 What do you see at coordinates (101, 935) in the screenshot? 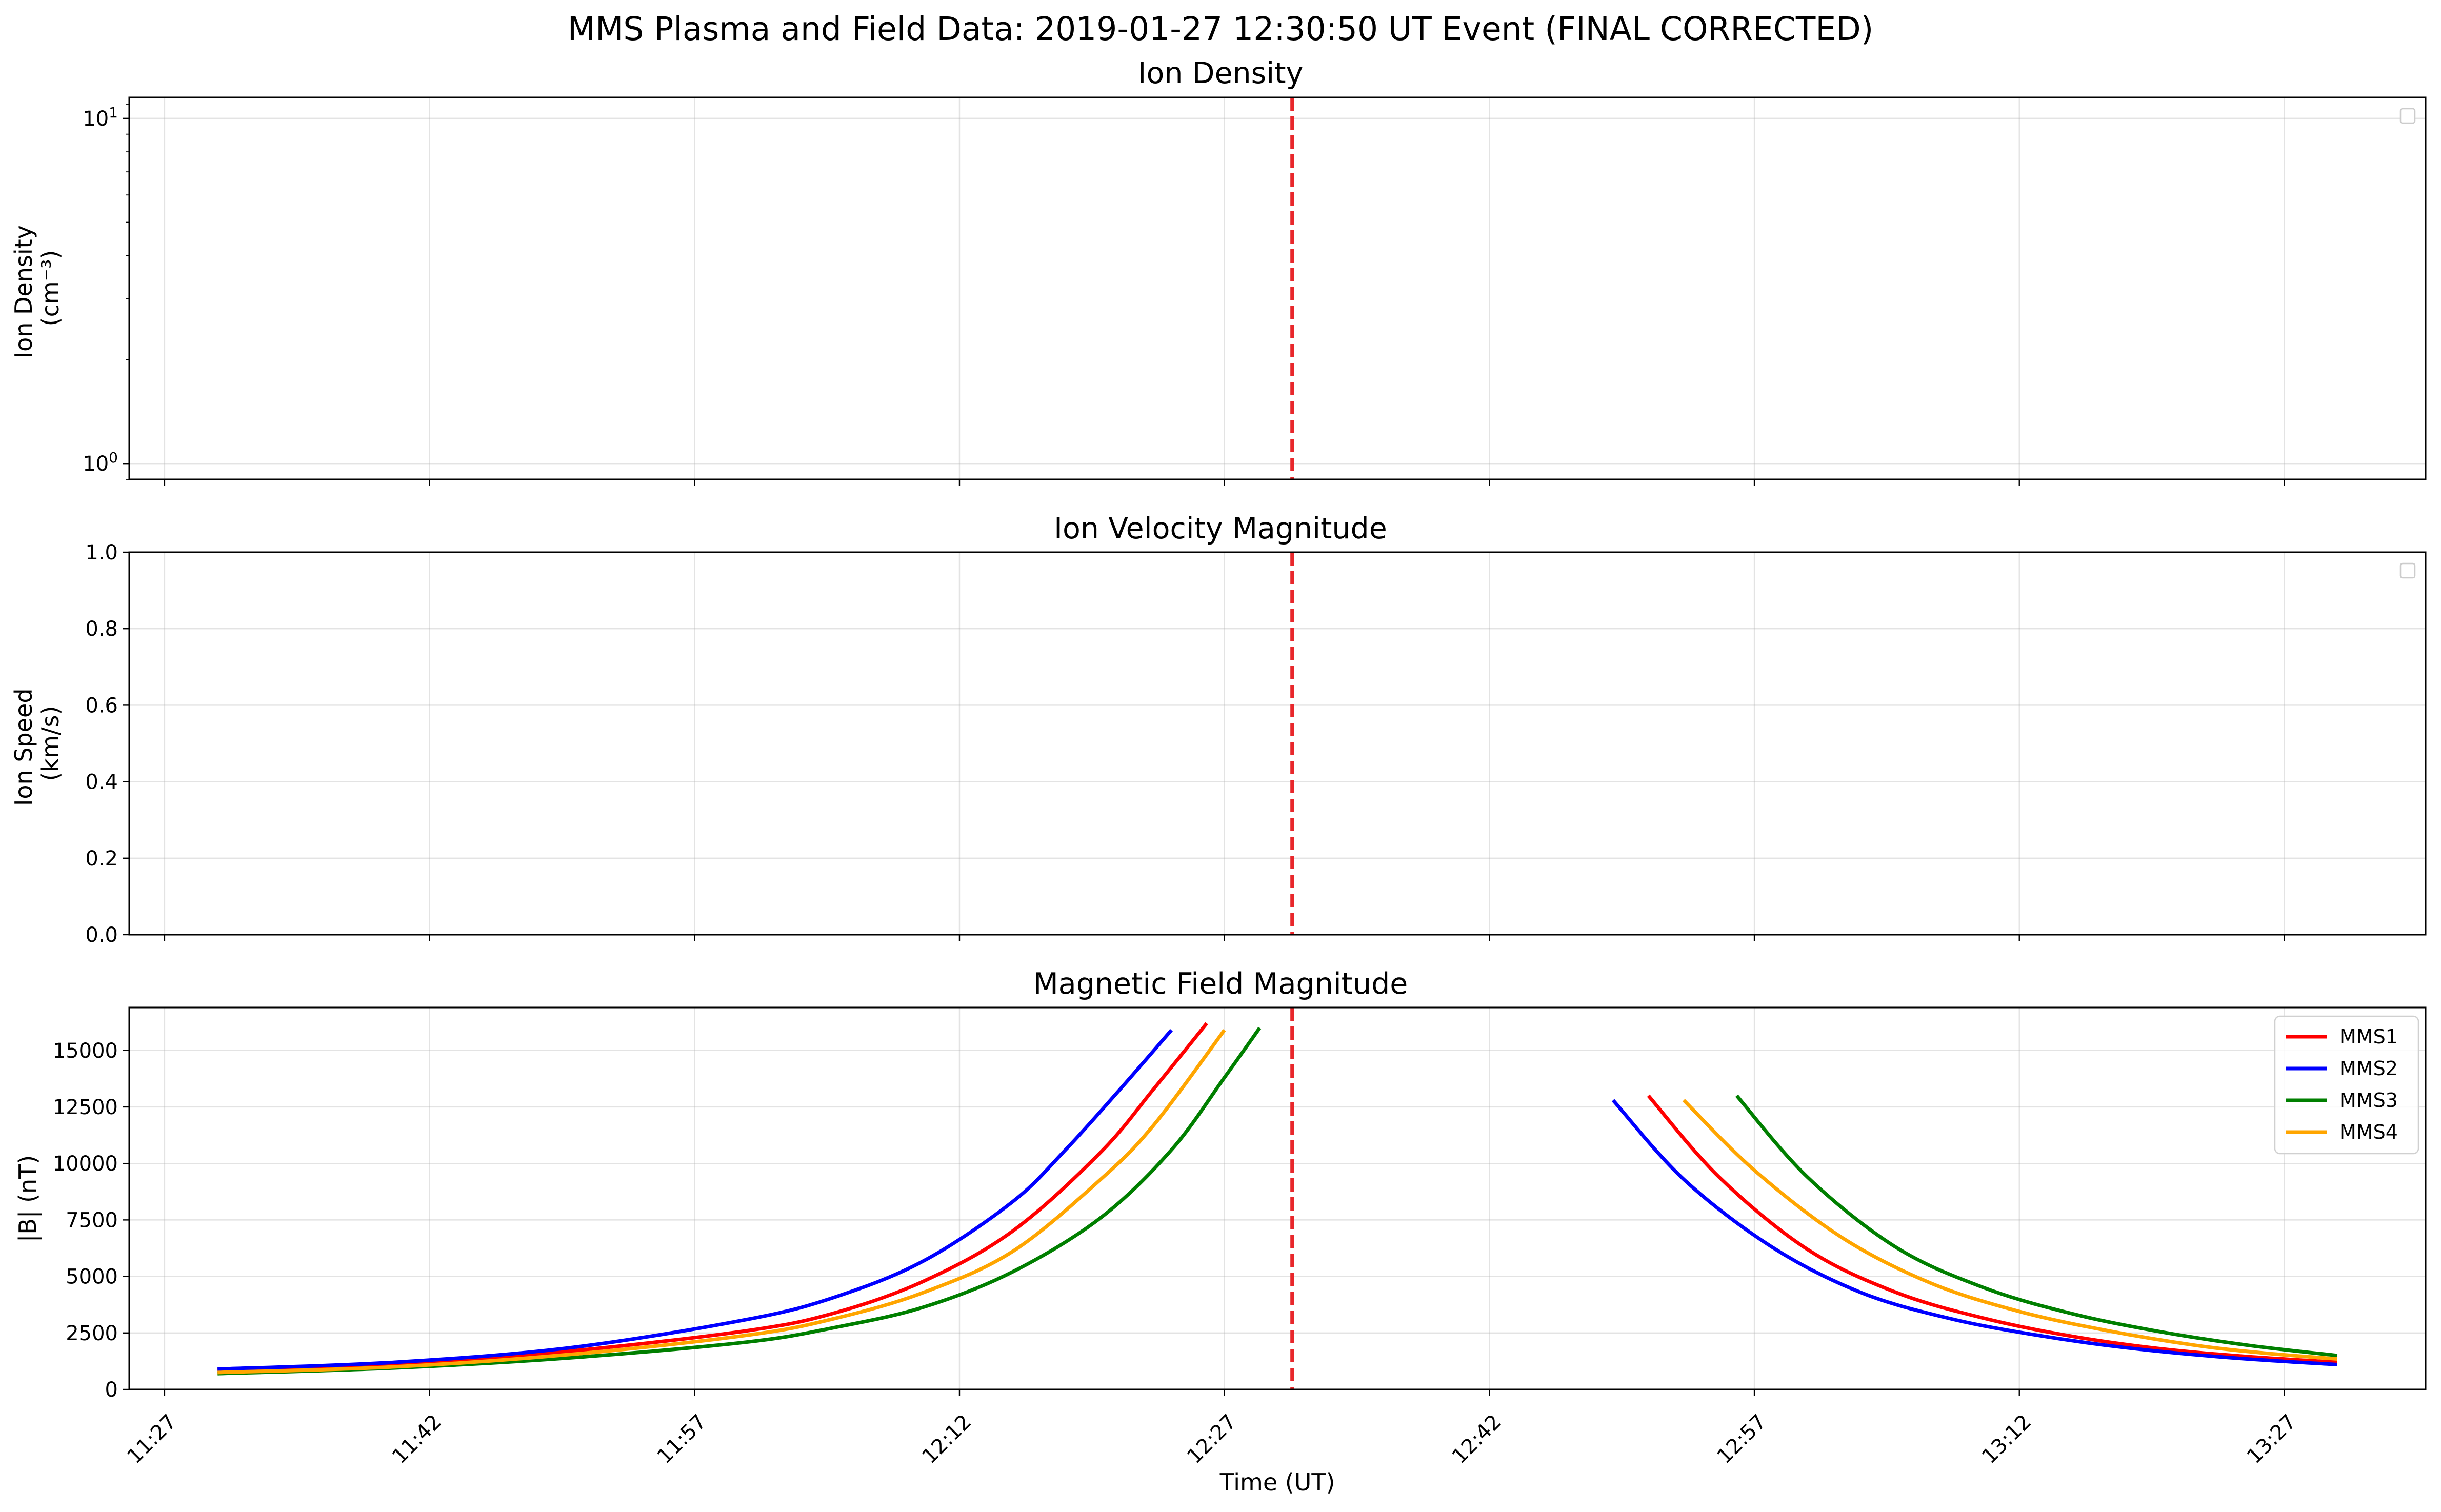
I see `y-tick-label: 0.0` at bounding box center [101, 935].